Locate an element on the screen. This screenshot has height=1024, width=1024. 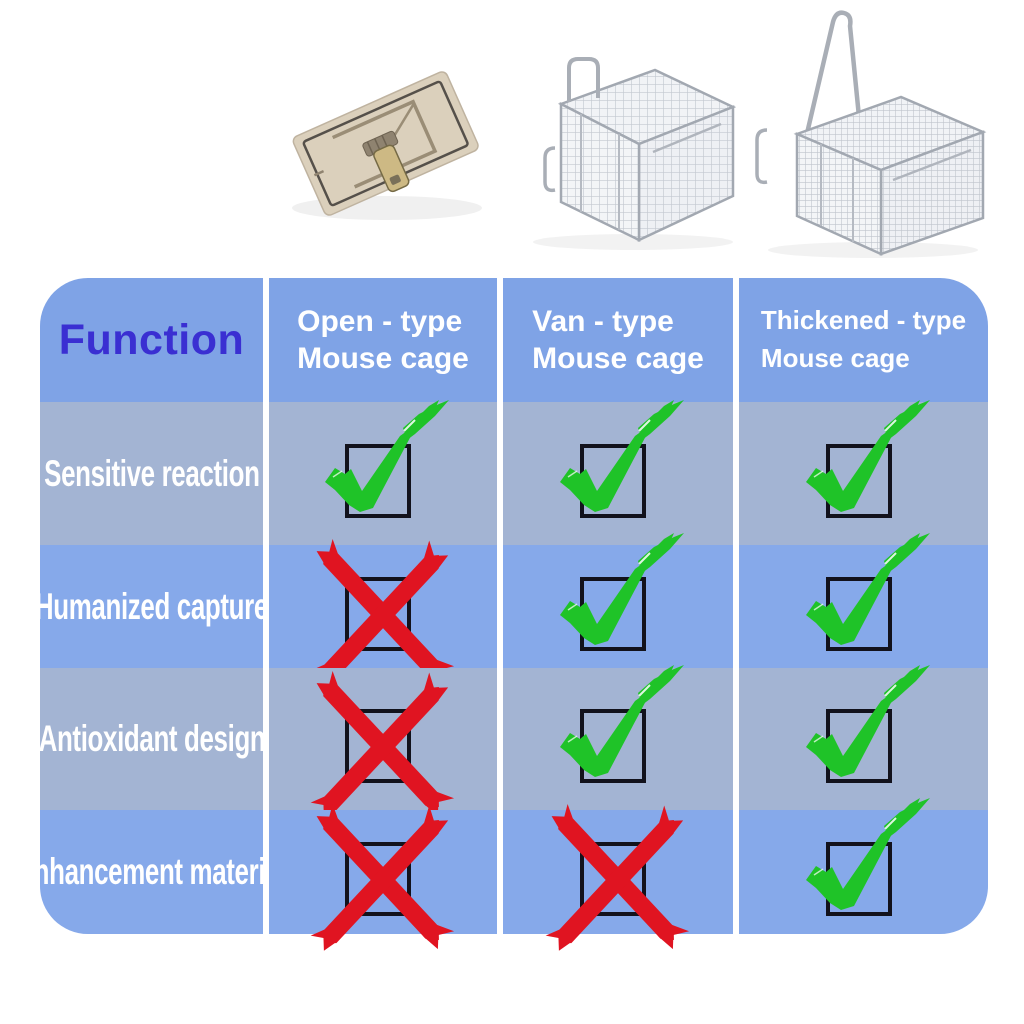
mark-van-humanized is located at coordinates (618, 607).